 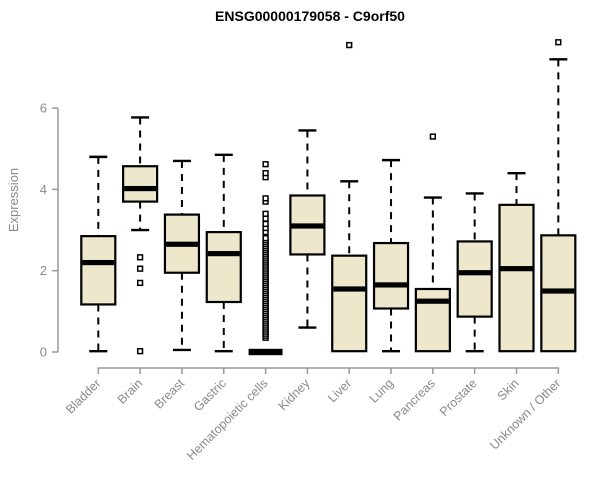 What do you see at coordinates (49, 230) in the screenshot?
I see `y-axis: 0 2 4 6` at bounding box center [49, 230].